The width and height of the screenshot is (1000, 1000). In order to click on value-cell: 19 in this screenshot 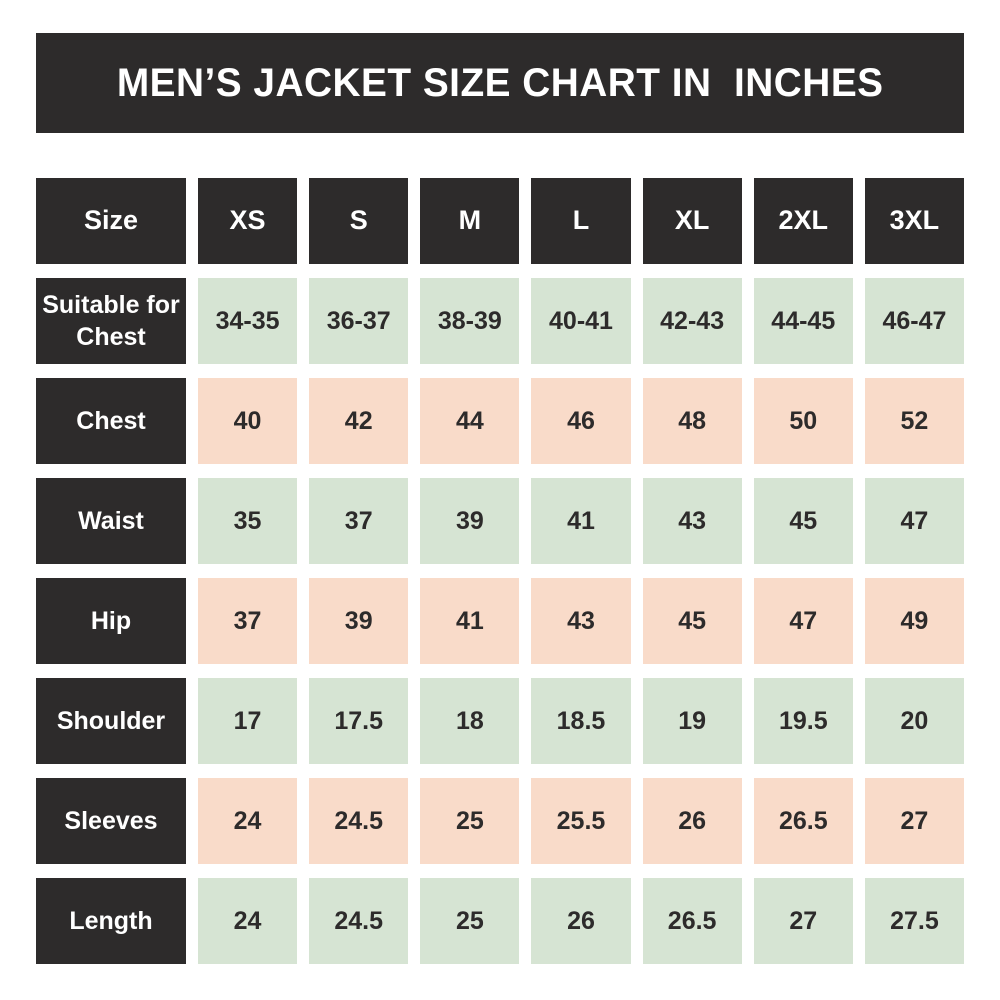, I will do `click(692, 721)`.